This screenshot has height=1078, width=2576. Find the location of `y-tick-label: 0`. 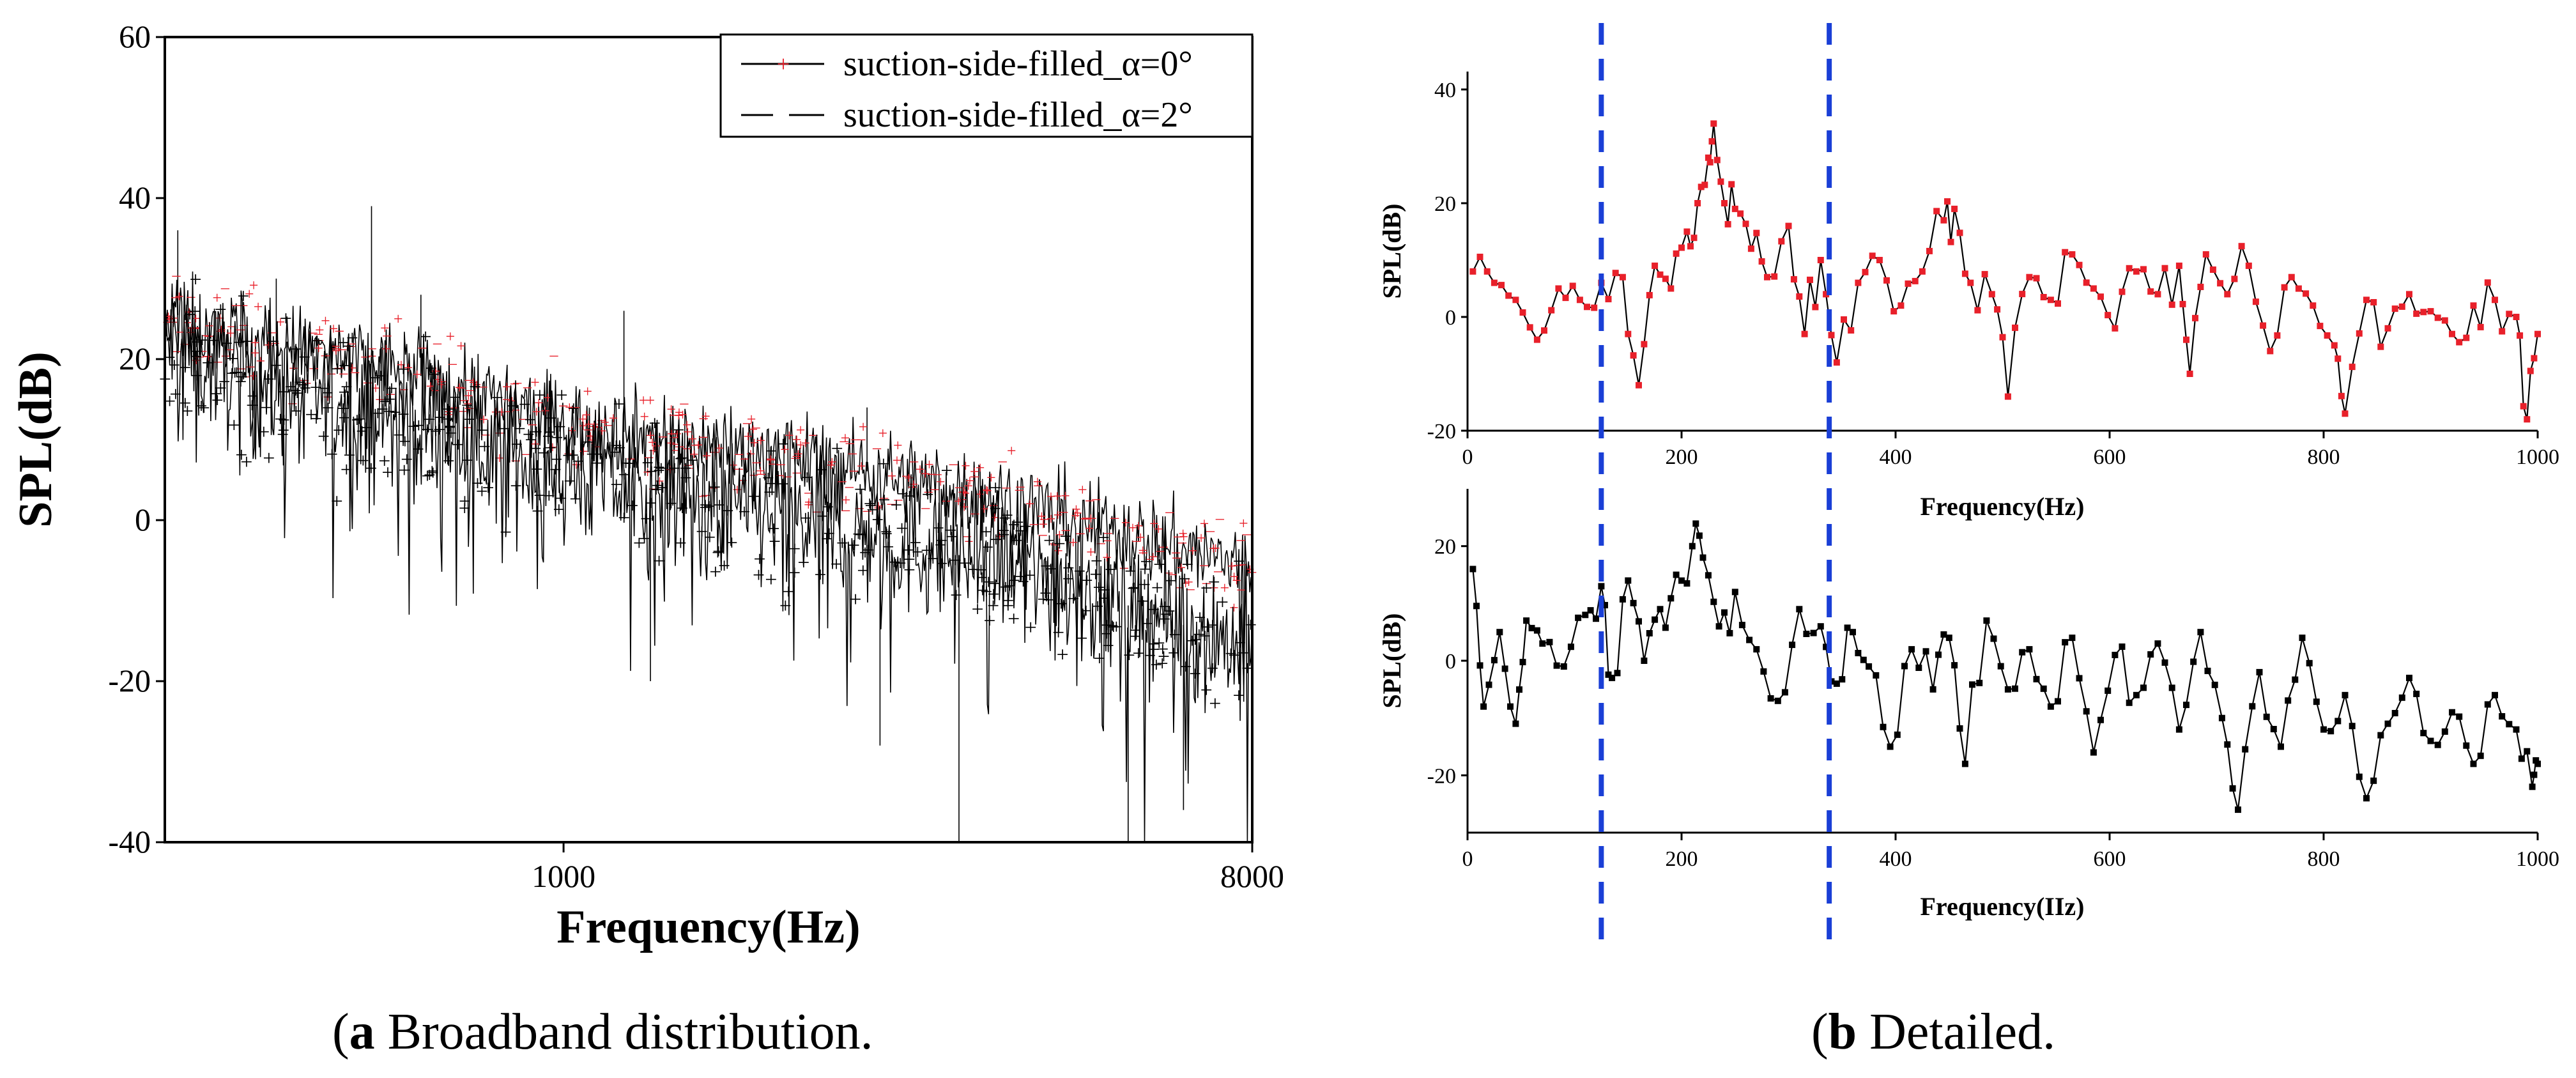

y-tick-label: 0 is located at coordinates (143, 519).